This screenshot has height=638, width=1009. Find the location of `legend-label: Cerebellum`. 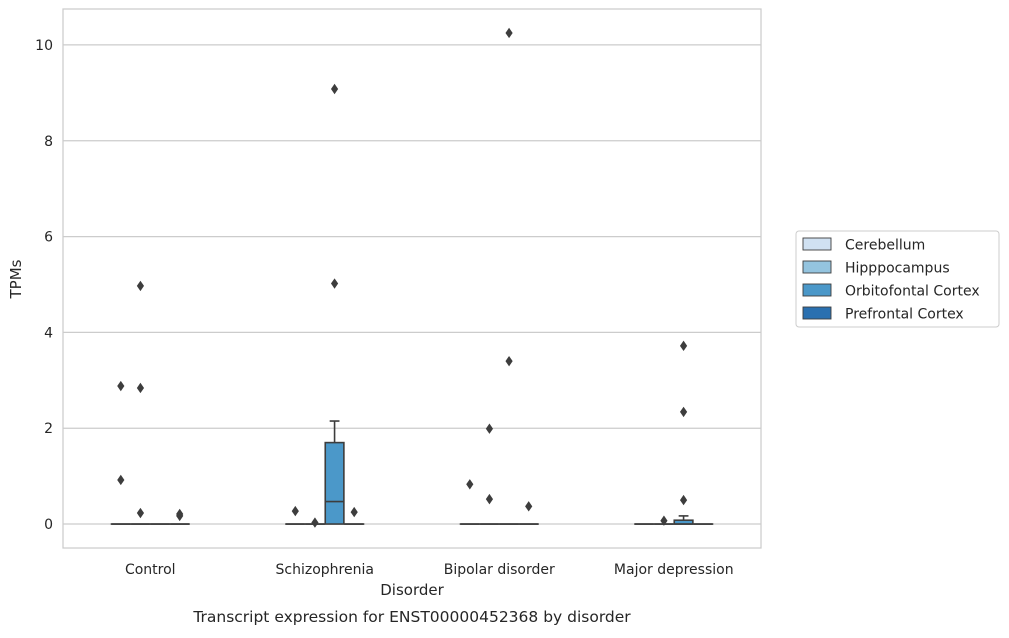

legend-label: Cerebellum is located at coordinates (885, 246).